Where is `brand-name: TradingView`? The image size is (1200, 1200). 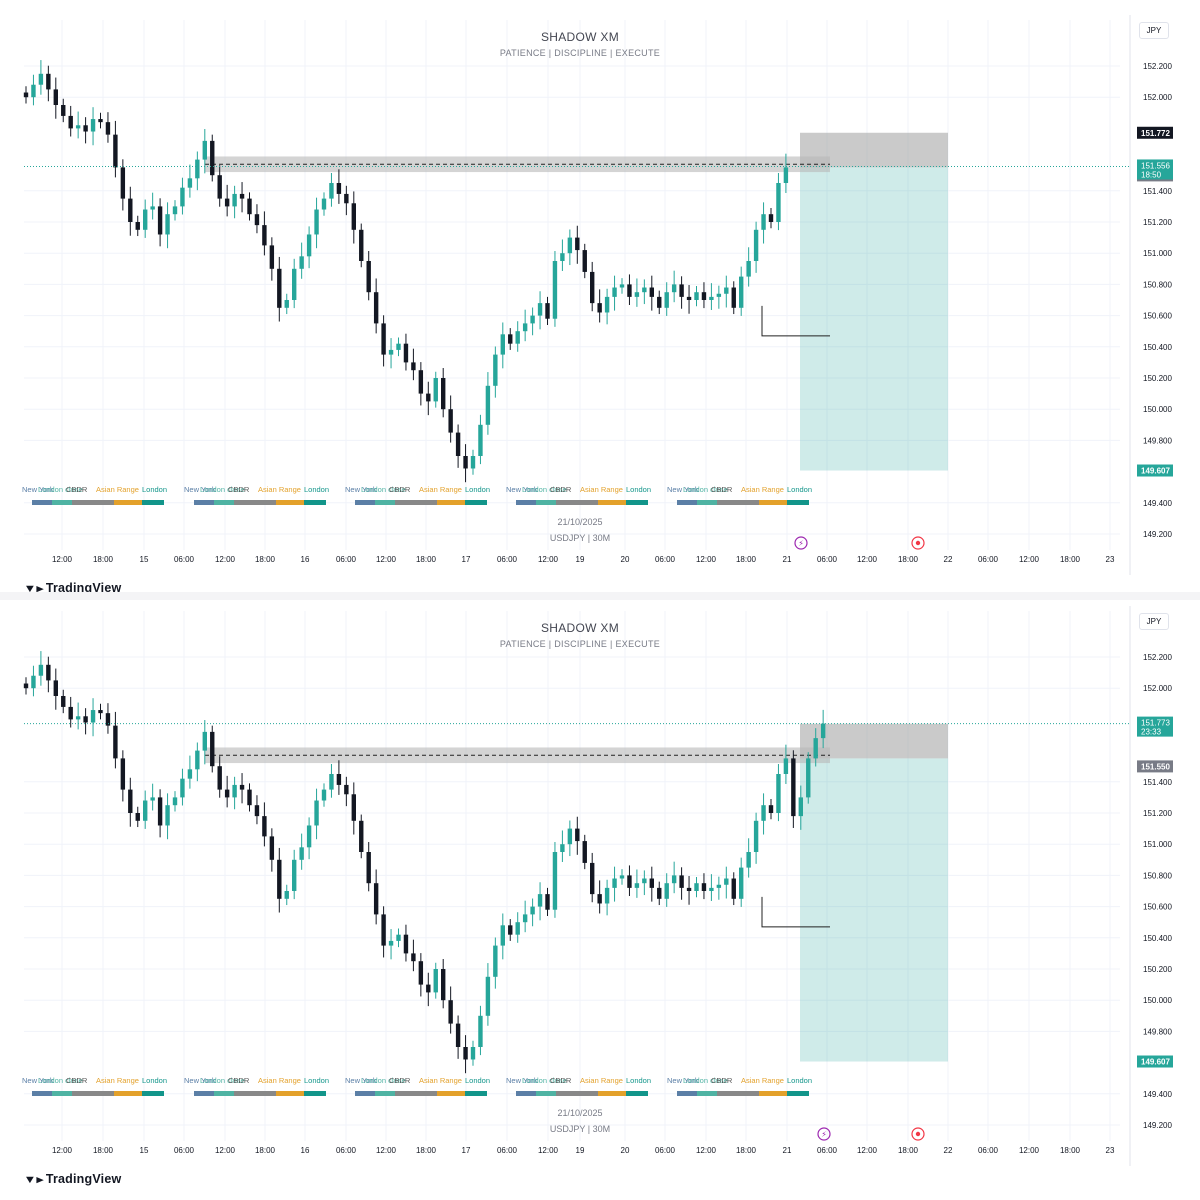 brand-name: TradingView is located at coordinates (83, 1179).